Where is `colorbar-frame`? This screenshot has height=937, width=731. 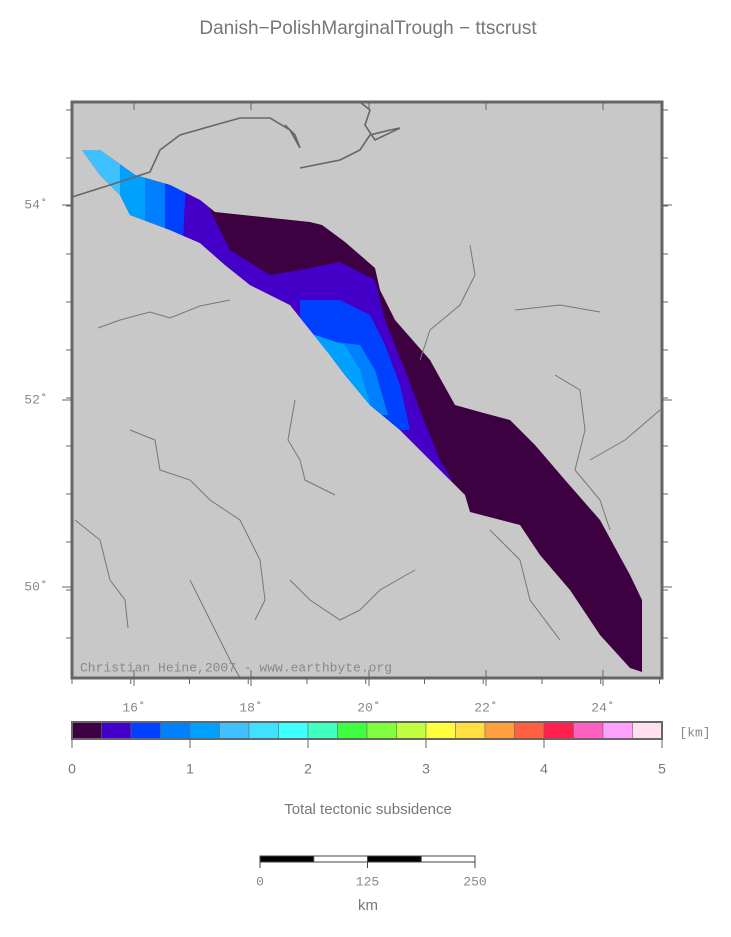
colorbar-frame is located at coordinates (367, 730).